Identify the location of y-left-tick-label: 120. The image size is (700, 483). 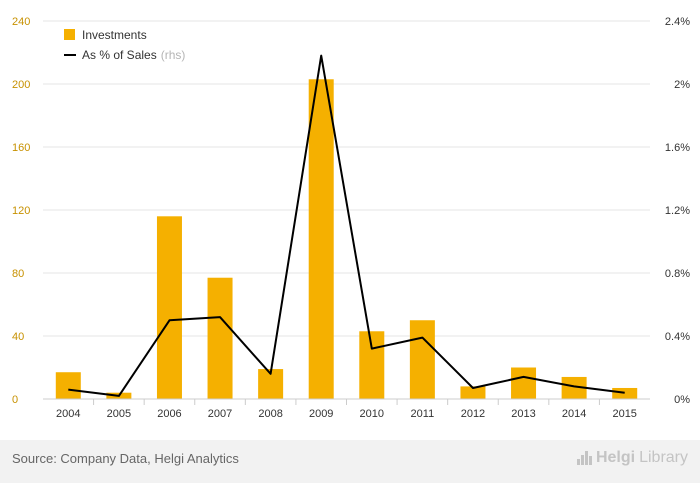
(21, 211).